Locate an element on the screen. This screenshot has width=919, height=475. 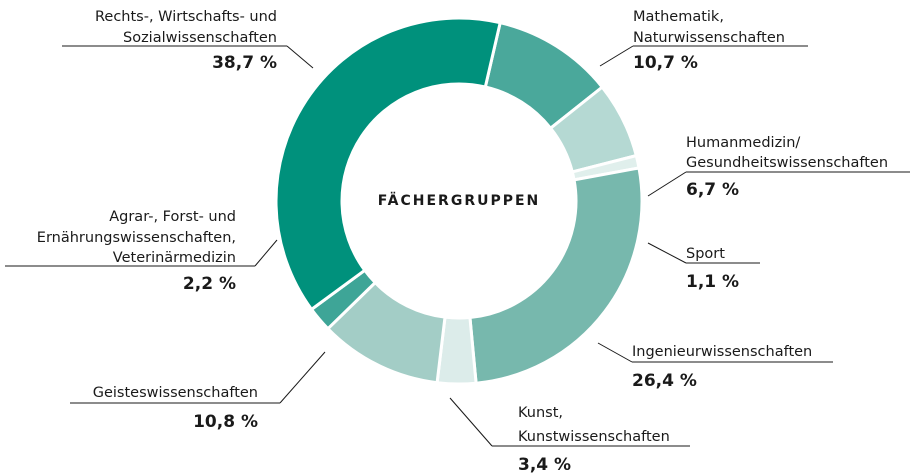
center-label: FÄCHERGRUPPEN is located at coordinates (459, 200).